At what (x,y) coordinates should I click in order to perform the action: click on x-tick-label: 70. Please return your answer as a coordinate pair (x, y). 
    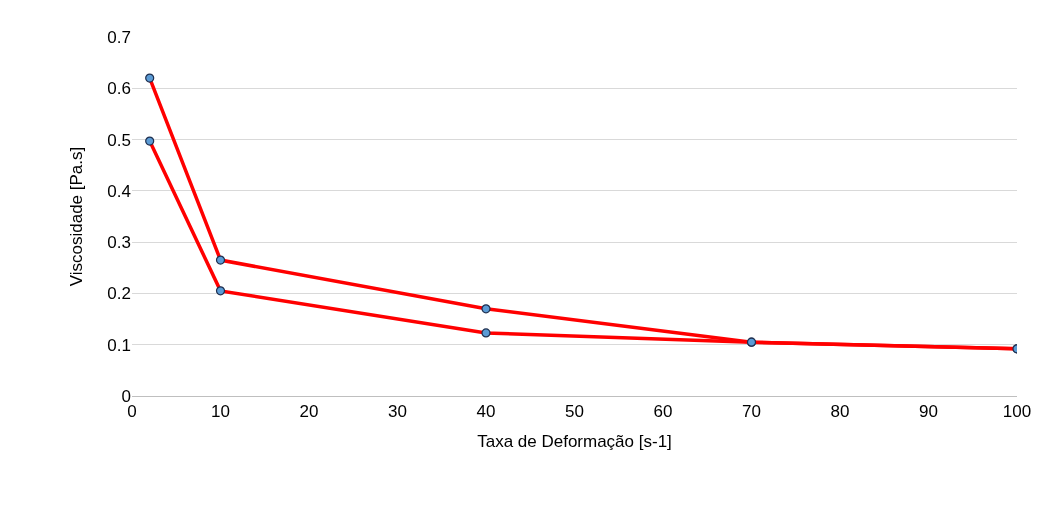
    Looking at the image, I should click on (751, 412).